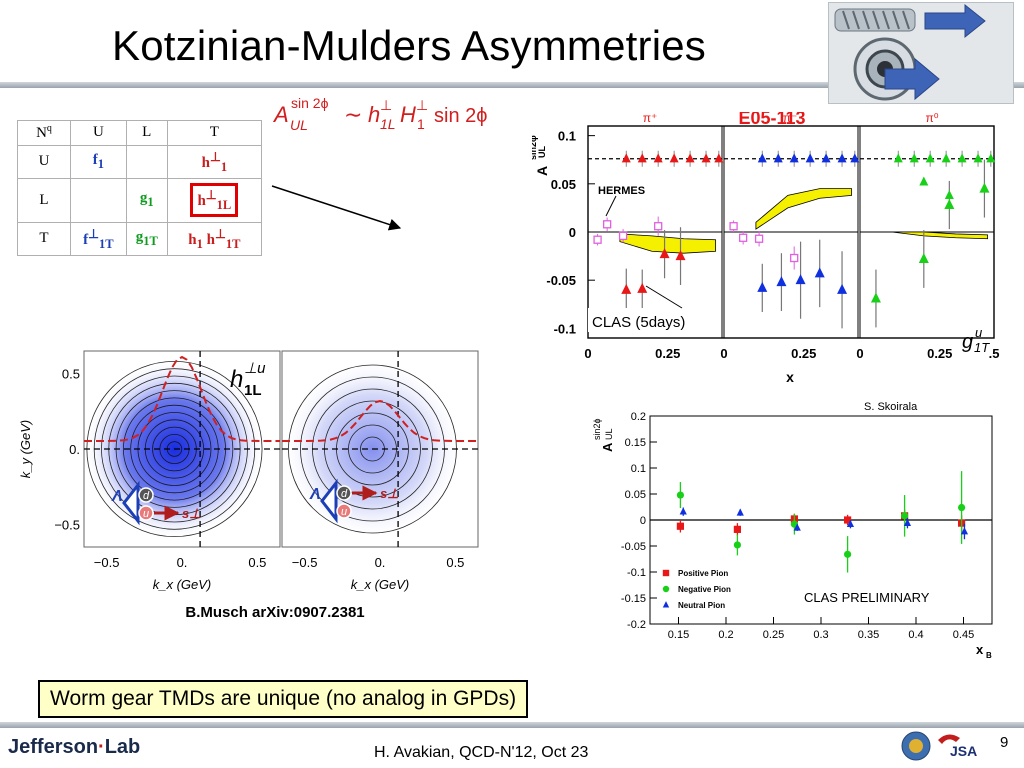  What do you see at coordinates (940, 235) in the screenshot?
I see `model-band` at bounding box center [940, 235].